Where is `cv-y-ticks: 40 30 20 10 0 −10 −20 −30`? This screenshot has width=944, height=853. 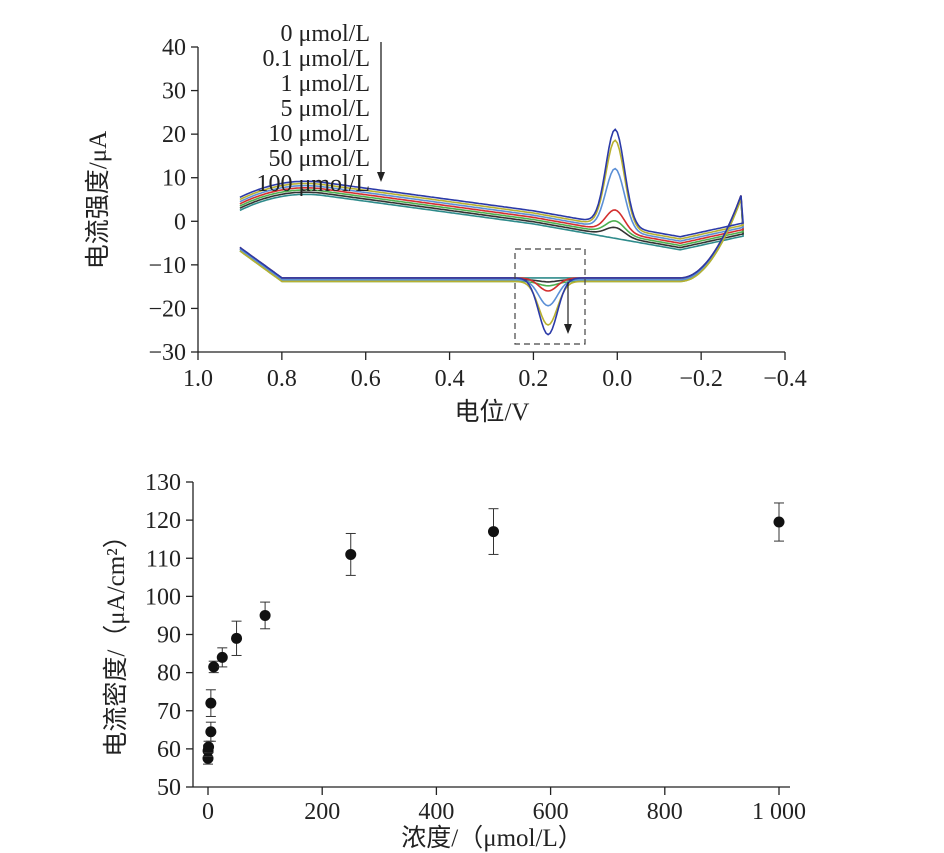
cv-y-ticks: 40 30 20 10 0 −10 −20 −30 is located at coordinates (173, 200).